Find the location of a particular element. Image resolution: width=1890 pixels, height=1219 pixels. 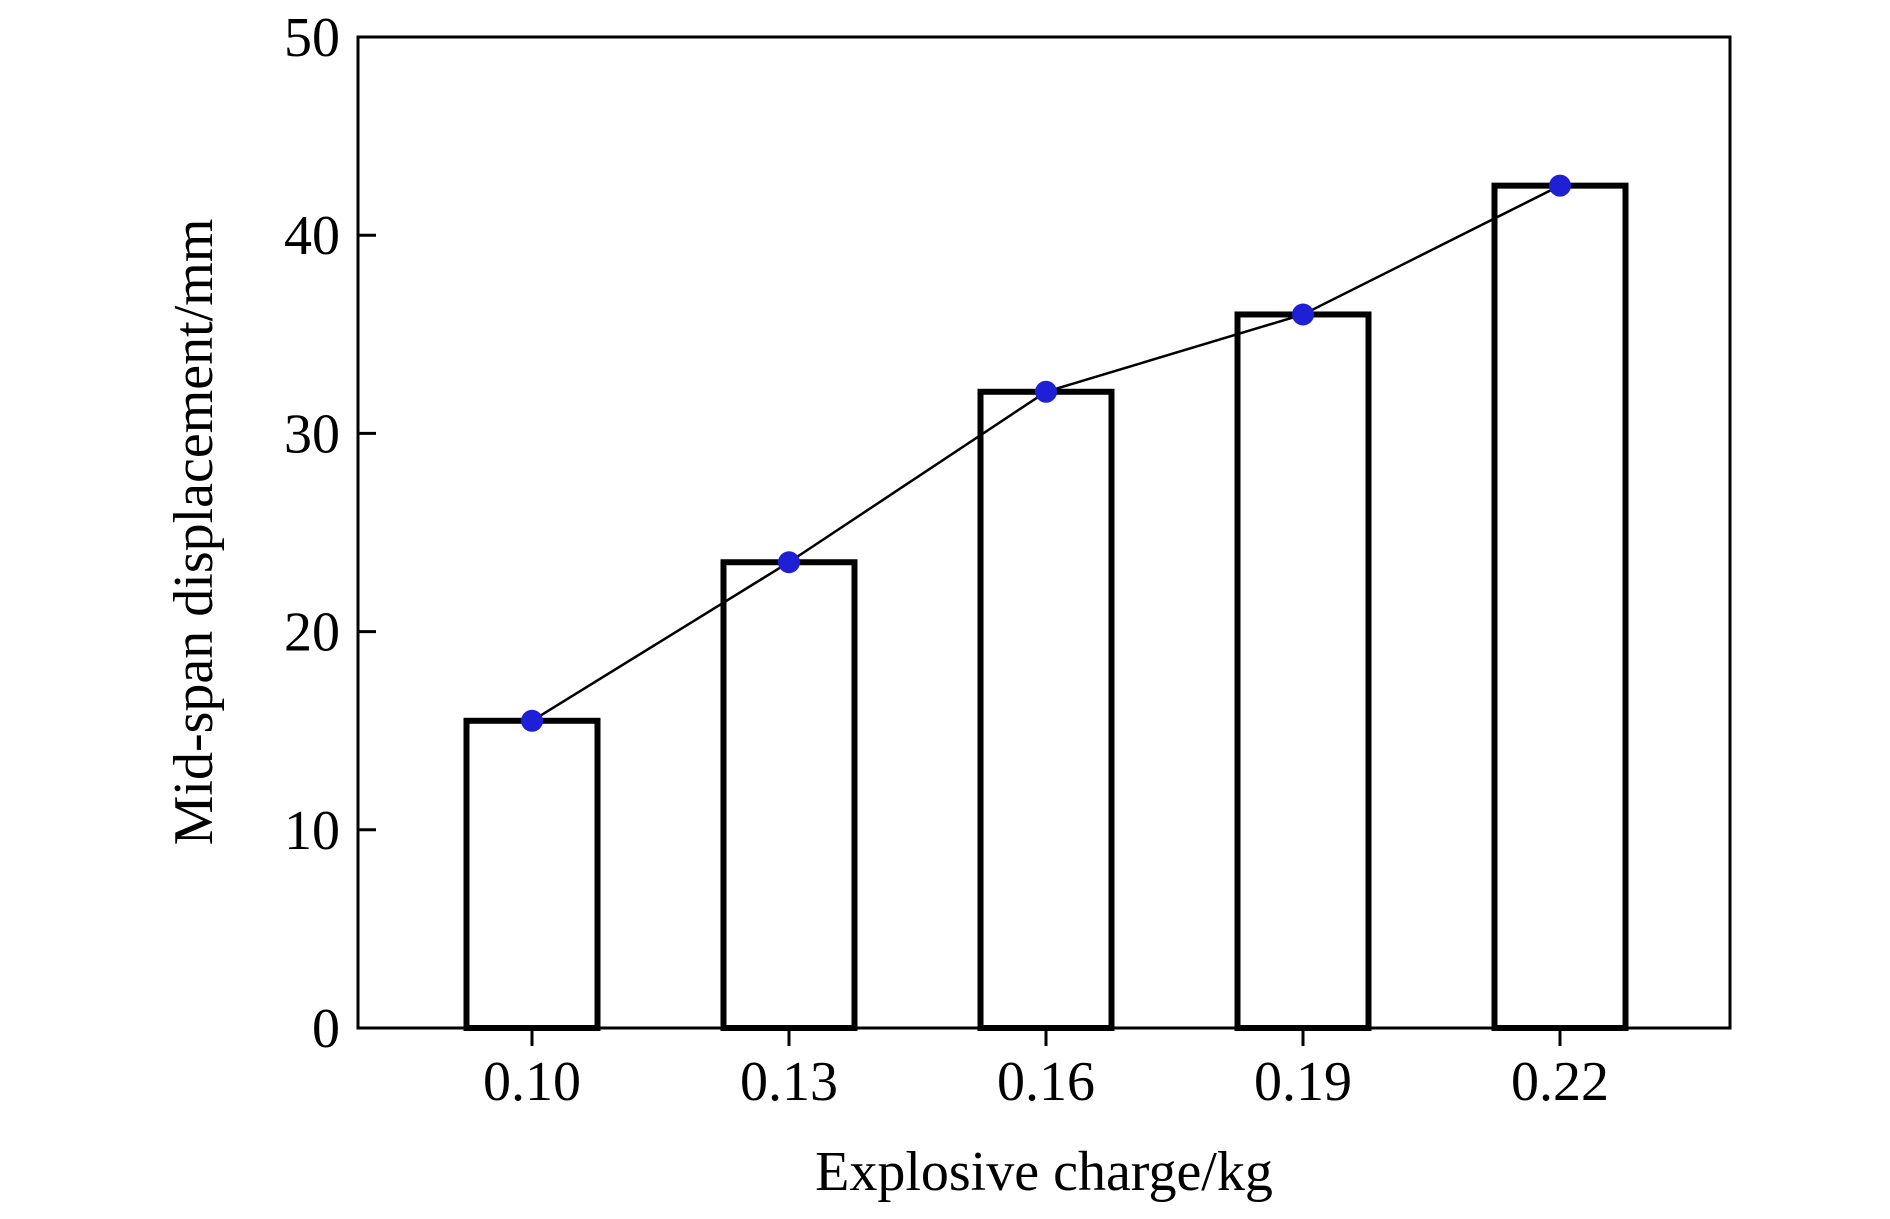

x-axis-title: Explosive charge/kg is located at coordinates (1044, 1172).